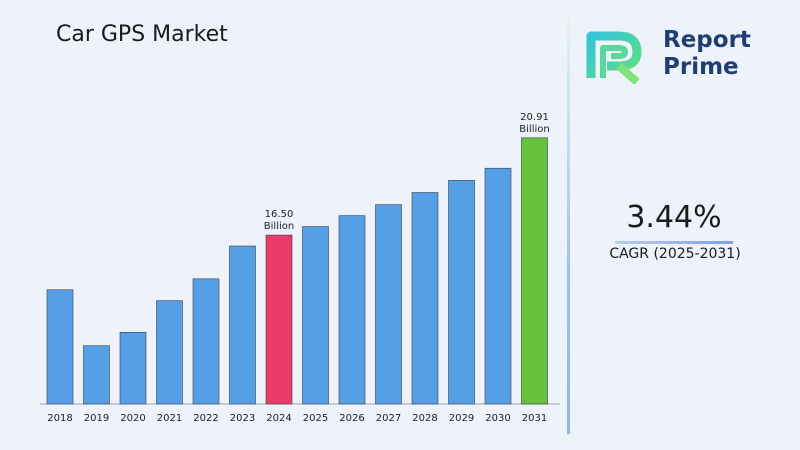 The height and width of the screenshot is (450, 800). Describe the element at coordinates (351, 418) in the screenshot. I see `x-tick-label-2026: 2026` at that location.